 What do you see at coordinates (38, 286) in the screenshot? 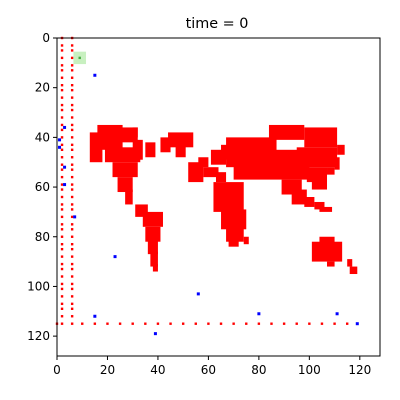
I see `y-tick-label: 100` at bounding box center [38, 286].